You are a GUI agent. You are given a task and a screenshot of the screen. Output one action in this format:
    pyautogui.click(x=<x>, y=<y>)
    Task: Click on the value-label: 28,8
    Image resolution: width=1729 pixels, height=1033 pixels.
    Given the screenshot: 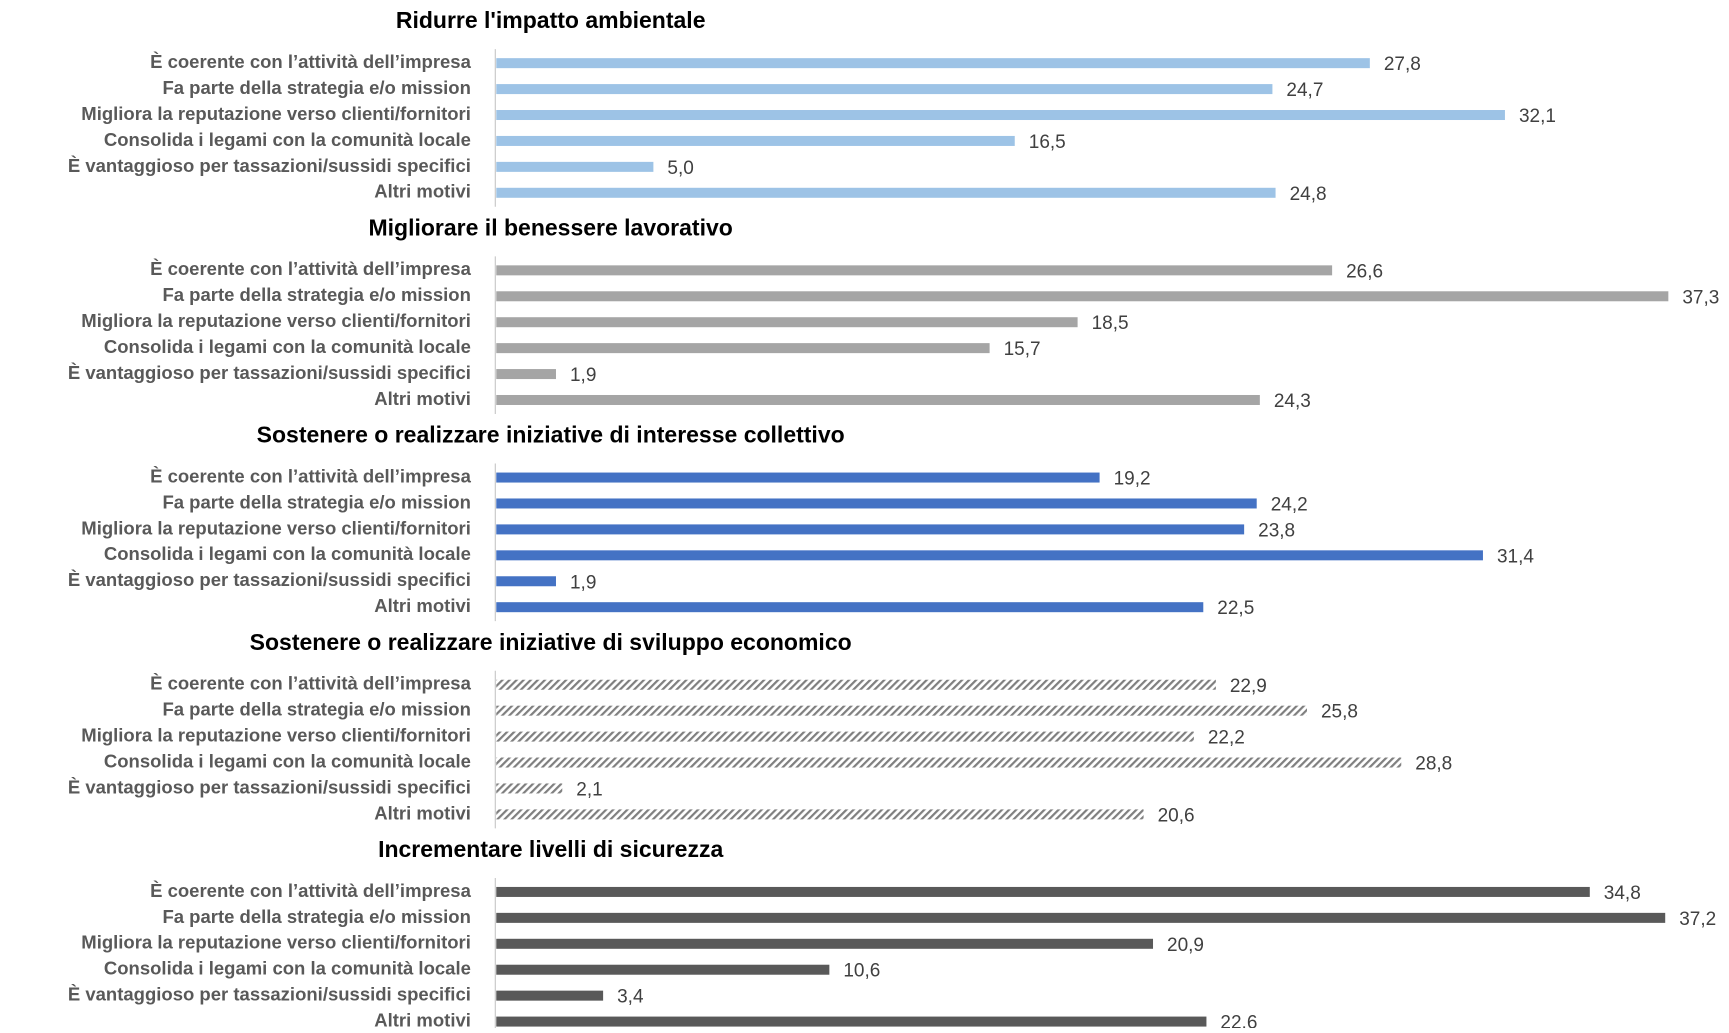 What is the action you would take?
    pyautogui.click(x=1433, y=764)
    